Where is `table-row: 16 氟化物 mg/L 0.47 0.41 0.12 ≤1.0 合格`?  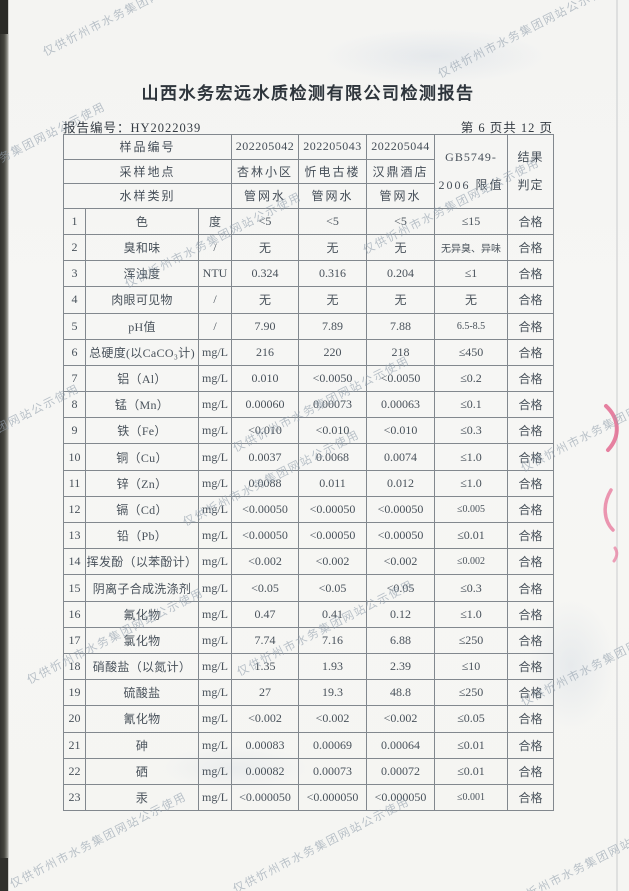
table-row: 16 氟化物 mg/L 0.47 0.41 0.12 ≤1.0 合格 is located at coordinates (309, 614).